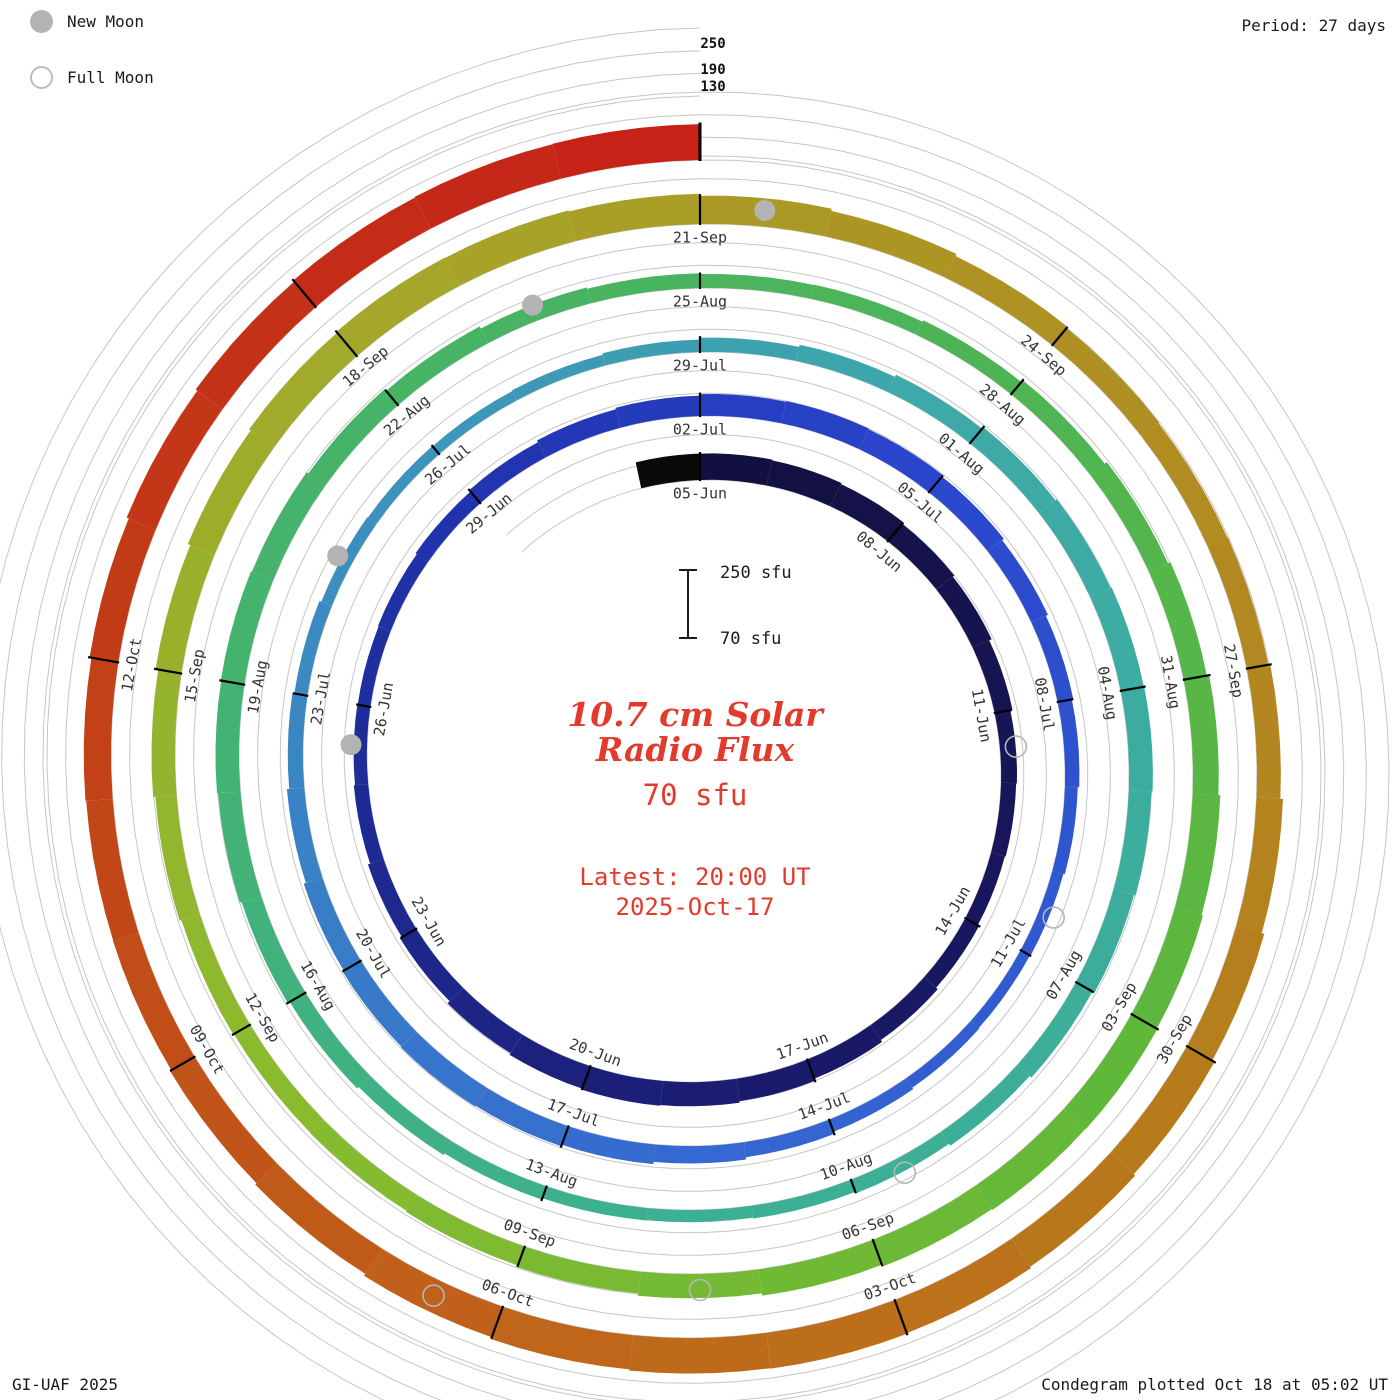 This screenshot has width=1400, height=1400. What do you see at coordinates (700, 1290) in the screenshot?
I see `full-moon-marker-07-Sep` at bounding box center [700, 1290].